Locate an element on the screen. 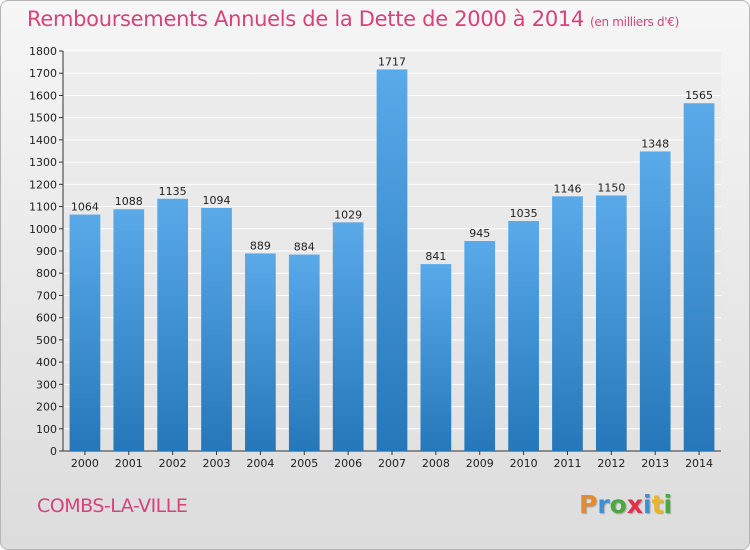 The width and height of the screenshot is (750, 550). x-tick-label: 2006 is located at coordinates (348, 463).